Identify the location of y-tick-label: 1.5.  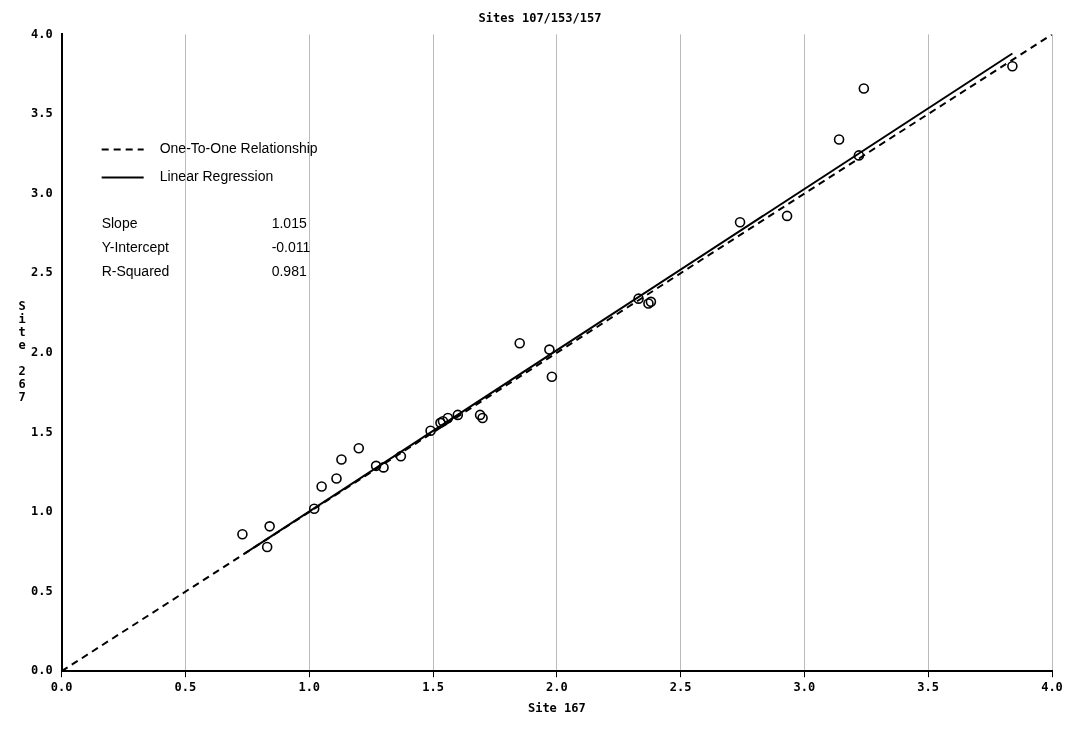
(41, 431).